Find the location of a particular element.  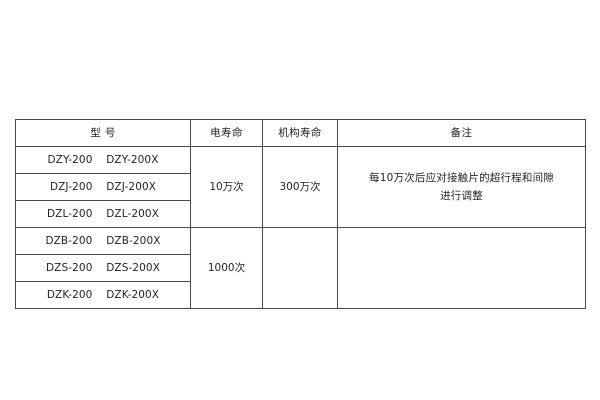

column-header-mechanical-life: 机构寿命 is located at coordinates (300, 133).